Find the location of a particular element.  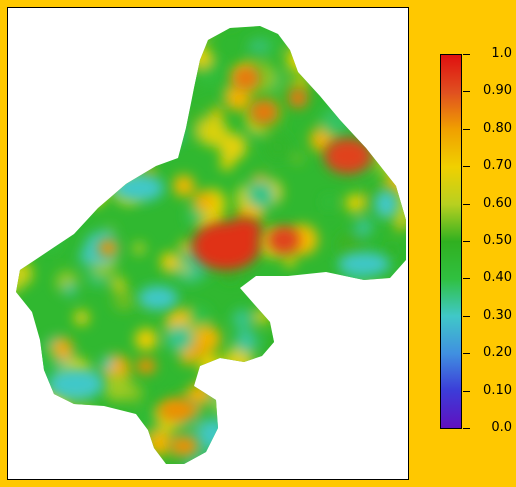

legend-tick-label: 0.70 is located at coordinates (497, 166).